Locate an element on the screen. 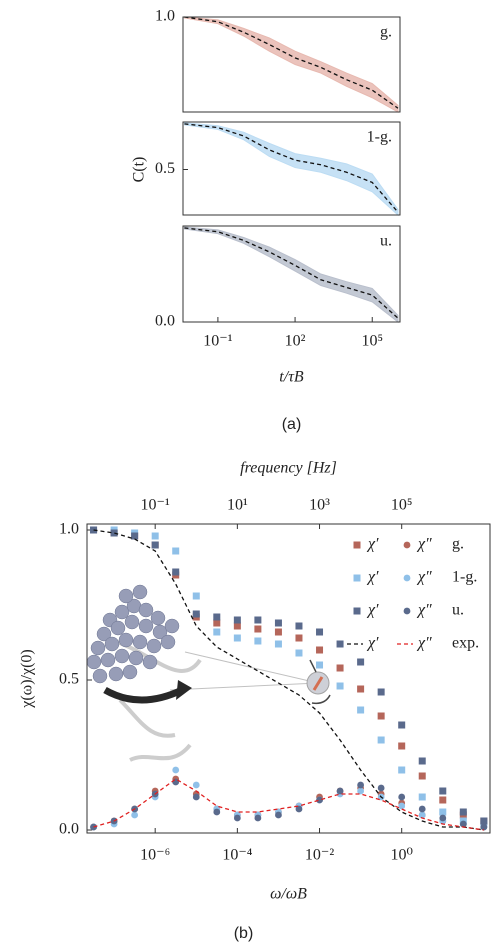 Image resolution: width=491 pixels, height=944 pixels. y-tick-label: 1.0 is located at coordinates (165, 16).